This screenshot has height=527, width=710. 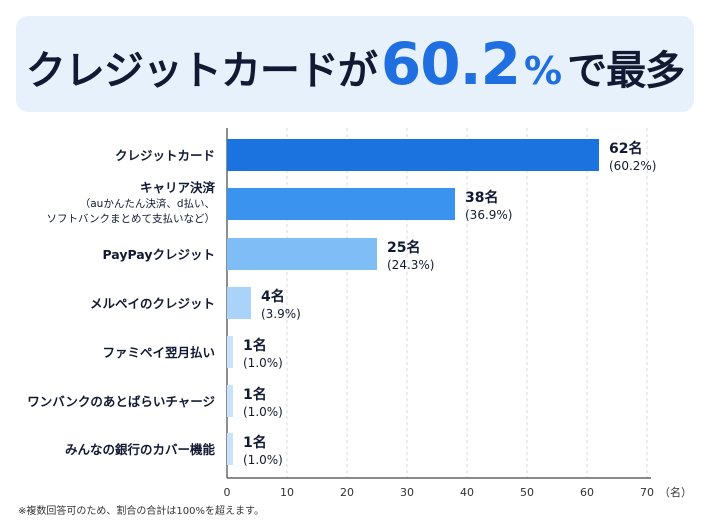 I want to click on x-tick-label: 0, so click(x=227, y=492).